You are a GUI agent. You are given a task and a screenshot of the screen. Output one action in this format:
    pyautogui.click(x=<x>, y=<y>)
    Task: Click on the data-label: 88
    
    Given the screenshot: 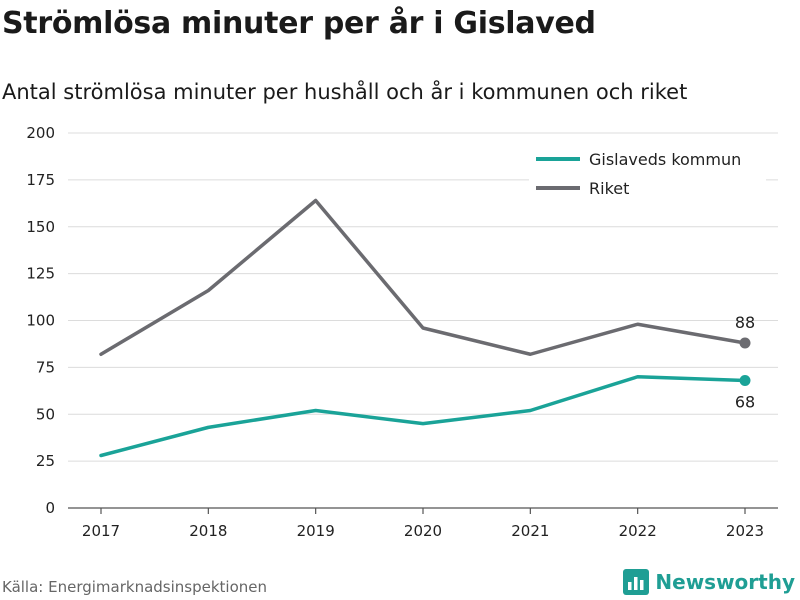 What is the action you would take?
    pyautogui.click(x=745, y=322)
    